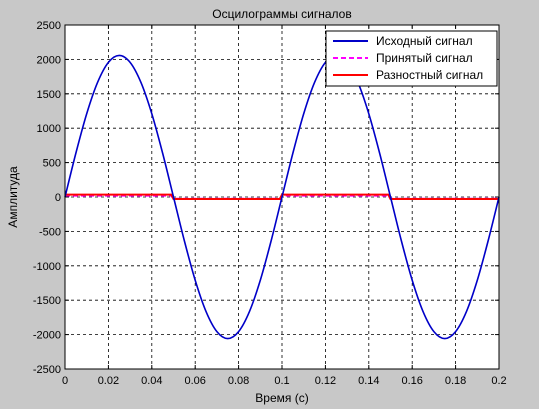 The image size is (539, 409). What do you see at coordinates (47, 301) in the screenshot?
I see `y-tick-label: -1500` at bounding box center [47, 301].